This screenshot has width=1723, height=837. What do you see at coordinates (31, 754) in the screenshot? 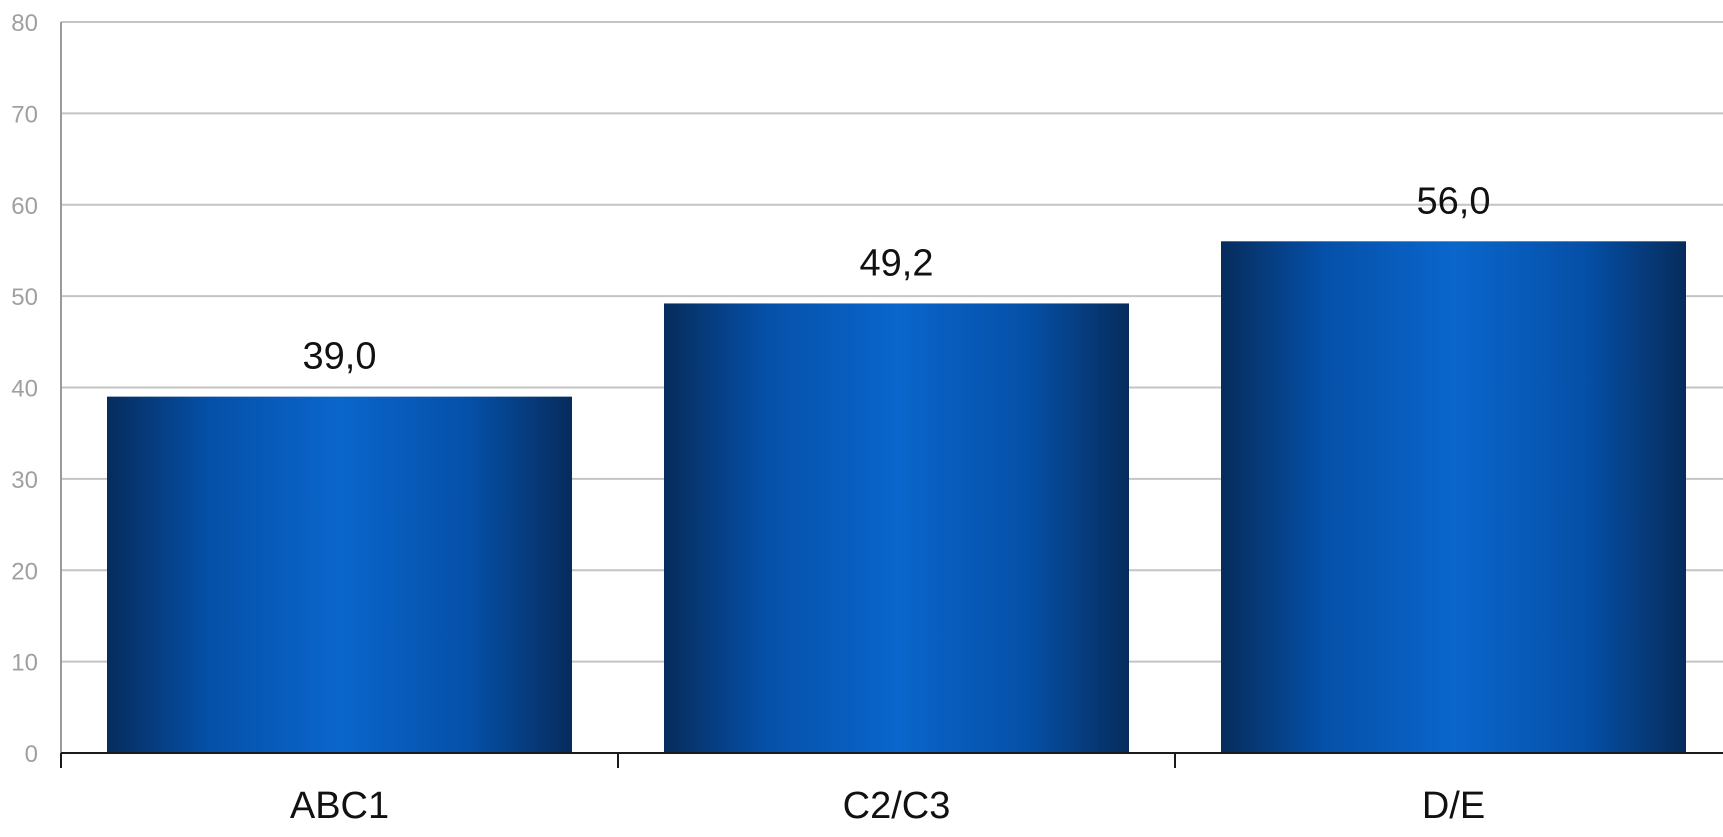
I see `y-tick-label: 0` at bounding box center [31, 754].